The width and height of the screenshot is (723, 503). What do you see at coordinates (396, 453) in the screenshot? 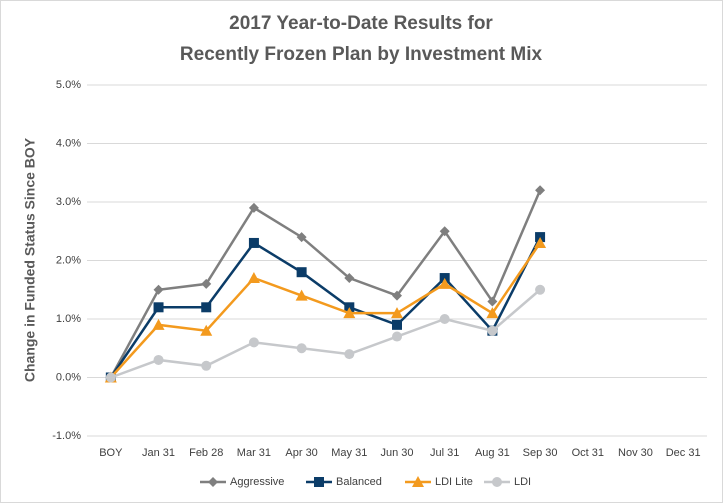
I see `x-tick-label: Jun 30` at bounding box center [396, 453].